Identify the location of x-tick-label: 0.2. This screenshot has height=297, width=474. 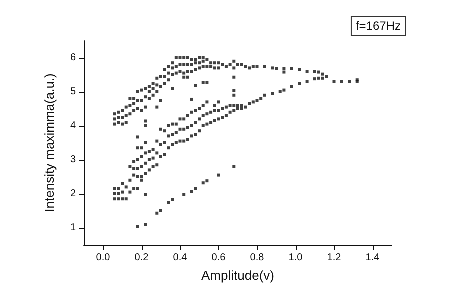
(142, 258).